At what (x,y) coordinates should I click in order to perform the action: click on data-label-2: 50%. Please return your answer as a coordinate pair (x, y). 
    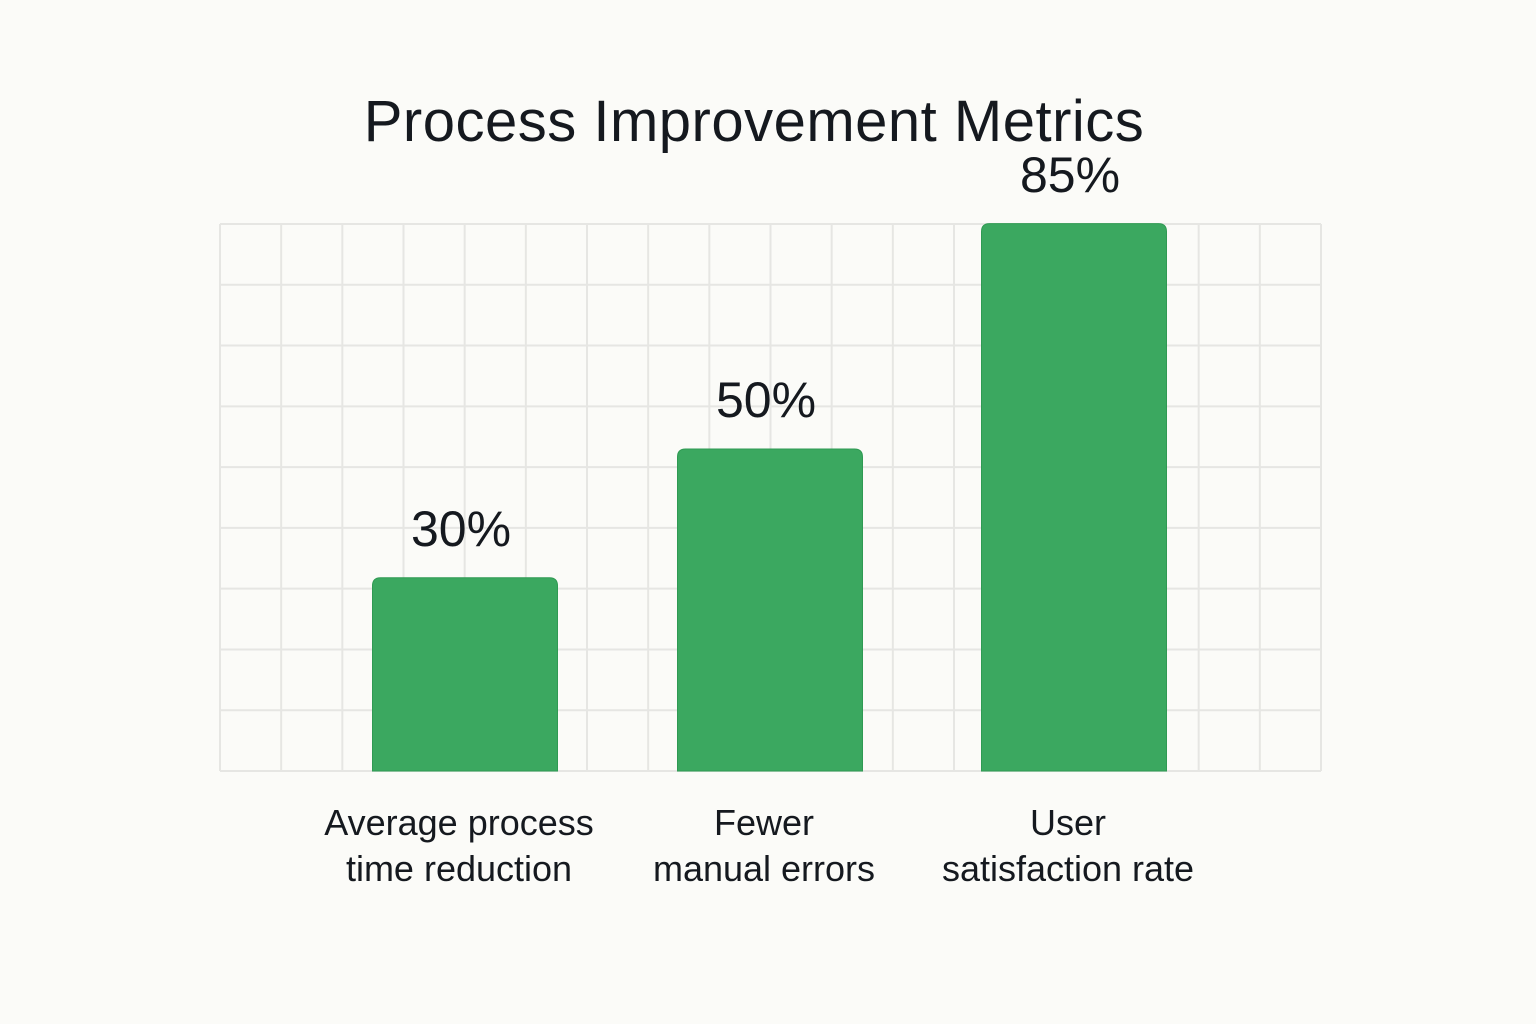
    Looking at the image, I should click on (766, 400).